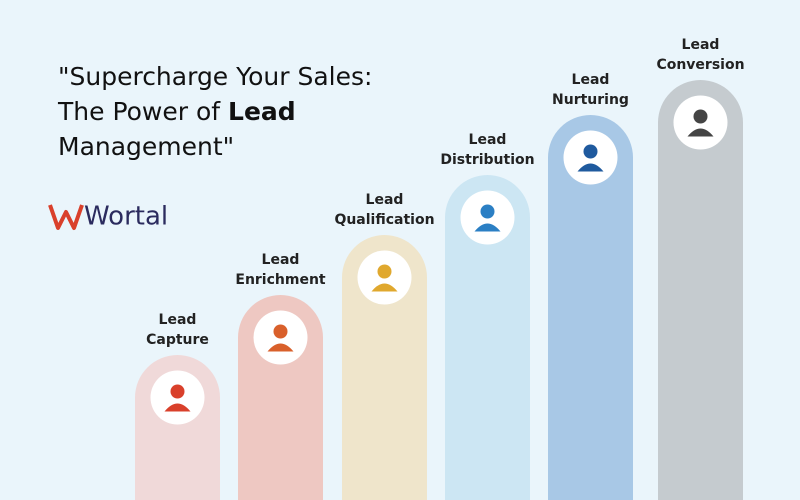 Image resolution: width=800 pixels, height=500 pixels. I want to click on stage-label: Distribution, so click(487, 160).